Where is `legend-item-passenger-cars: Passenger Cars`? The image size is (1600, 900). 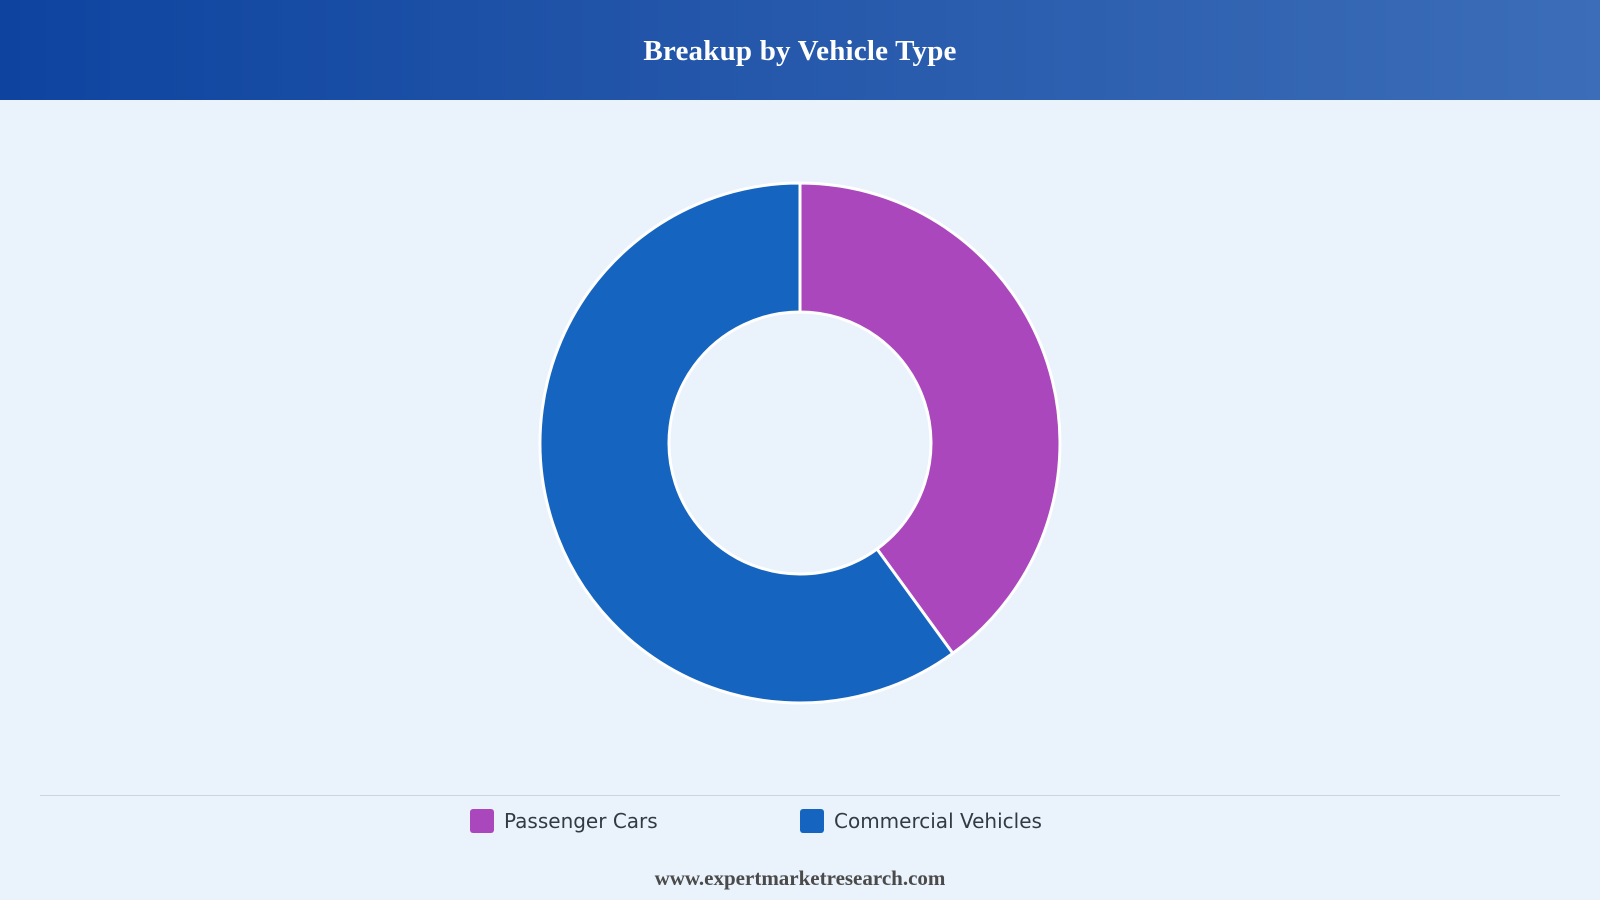
legend-item-passenger-cars: Passenger Cars is located at coordinates (564, 821).